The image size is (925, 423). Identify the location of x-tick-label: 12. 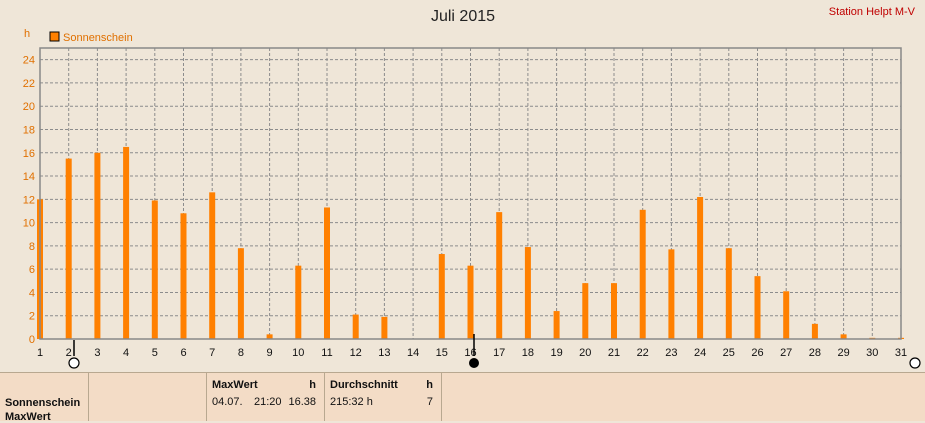
(356, 353).